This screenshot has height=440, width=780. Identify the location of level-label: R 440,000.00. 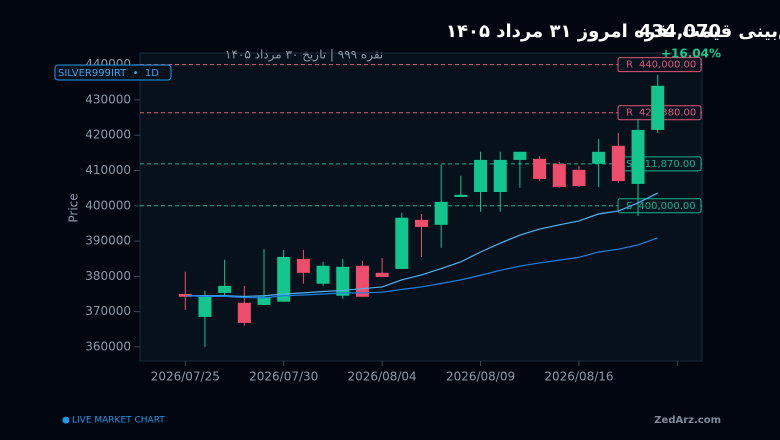
(661, 65).